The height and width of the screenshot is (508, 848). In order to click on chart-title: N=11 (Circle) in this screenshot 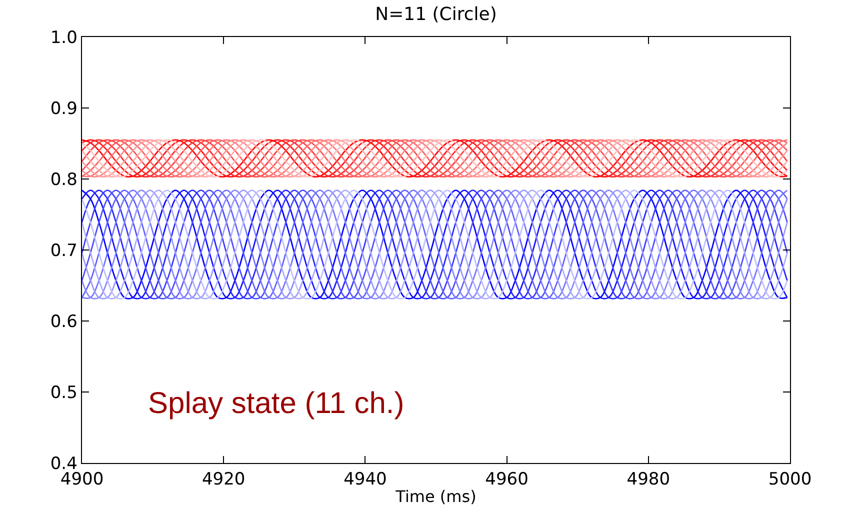, I will do `click(436, 15)`.